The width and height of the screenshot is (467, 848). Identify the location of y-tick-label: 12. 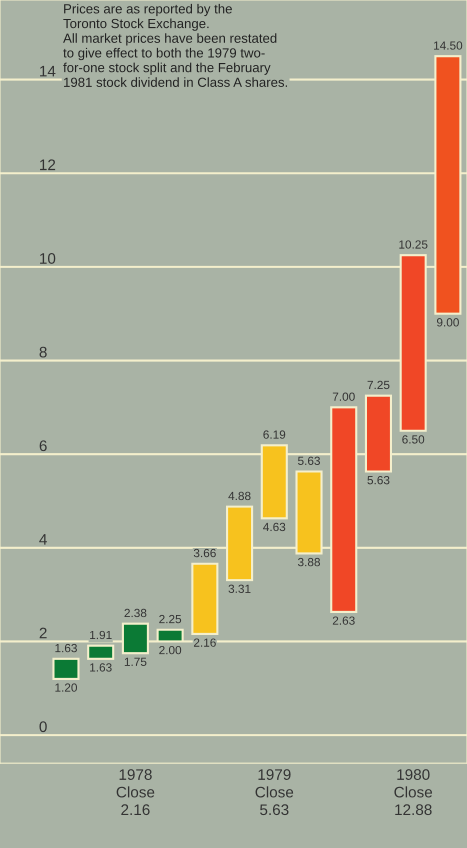
(48, 164).